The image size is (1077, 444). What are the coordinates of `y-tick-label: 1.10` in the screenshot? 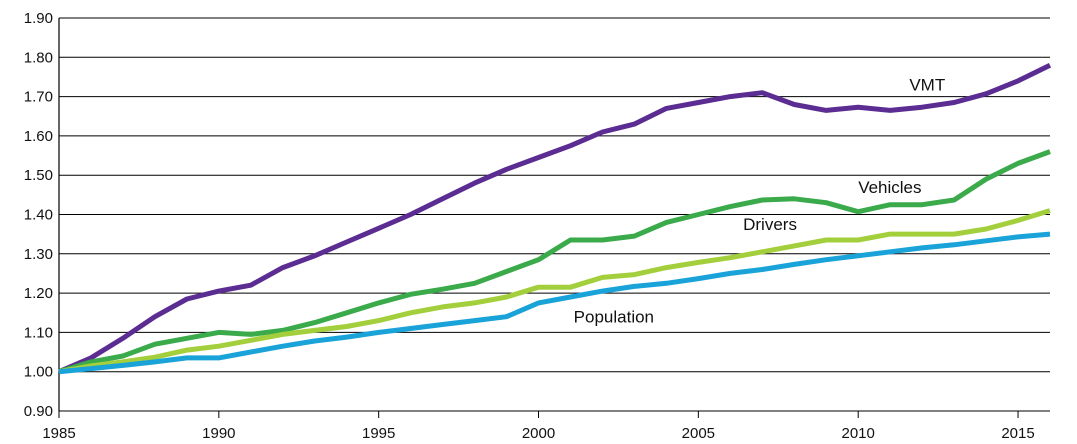 It's located at (38, 332).